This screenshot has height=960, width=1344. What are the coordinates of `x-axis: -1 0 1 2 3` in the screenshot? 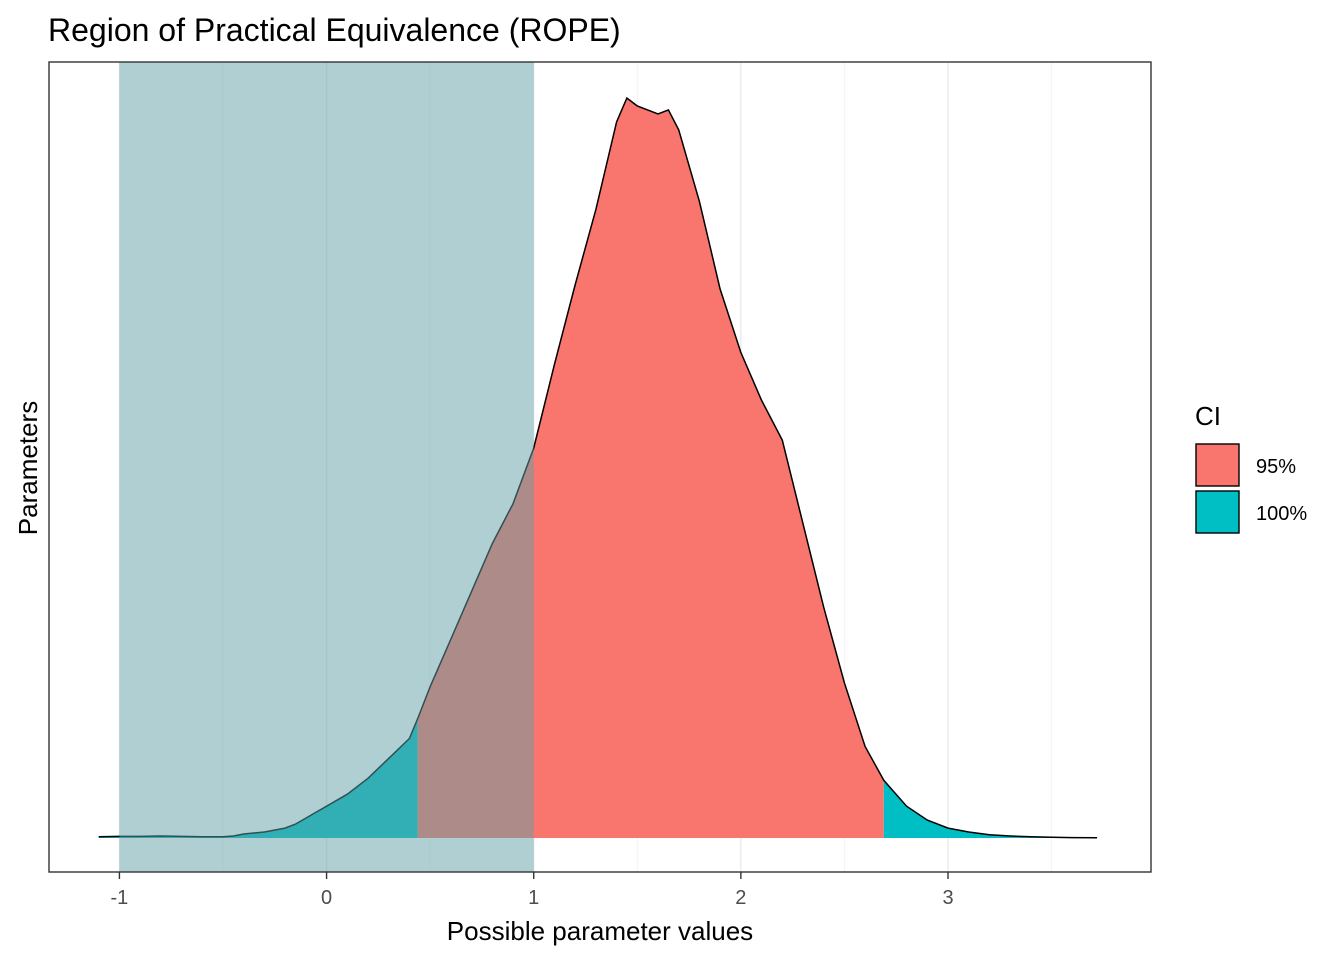 It's located at (532, 890).